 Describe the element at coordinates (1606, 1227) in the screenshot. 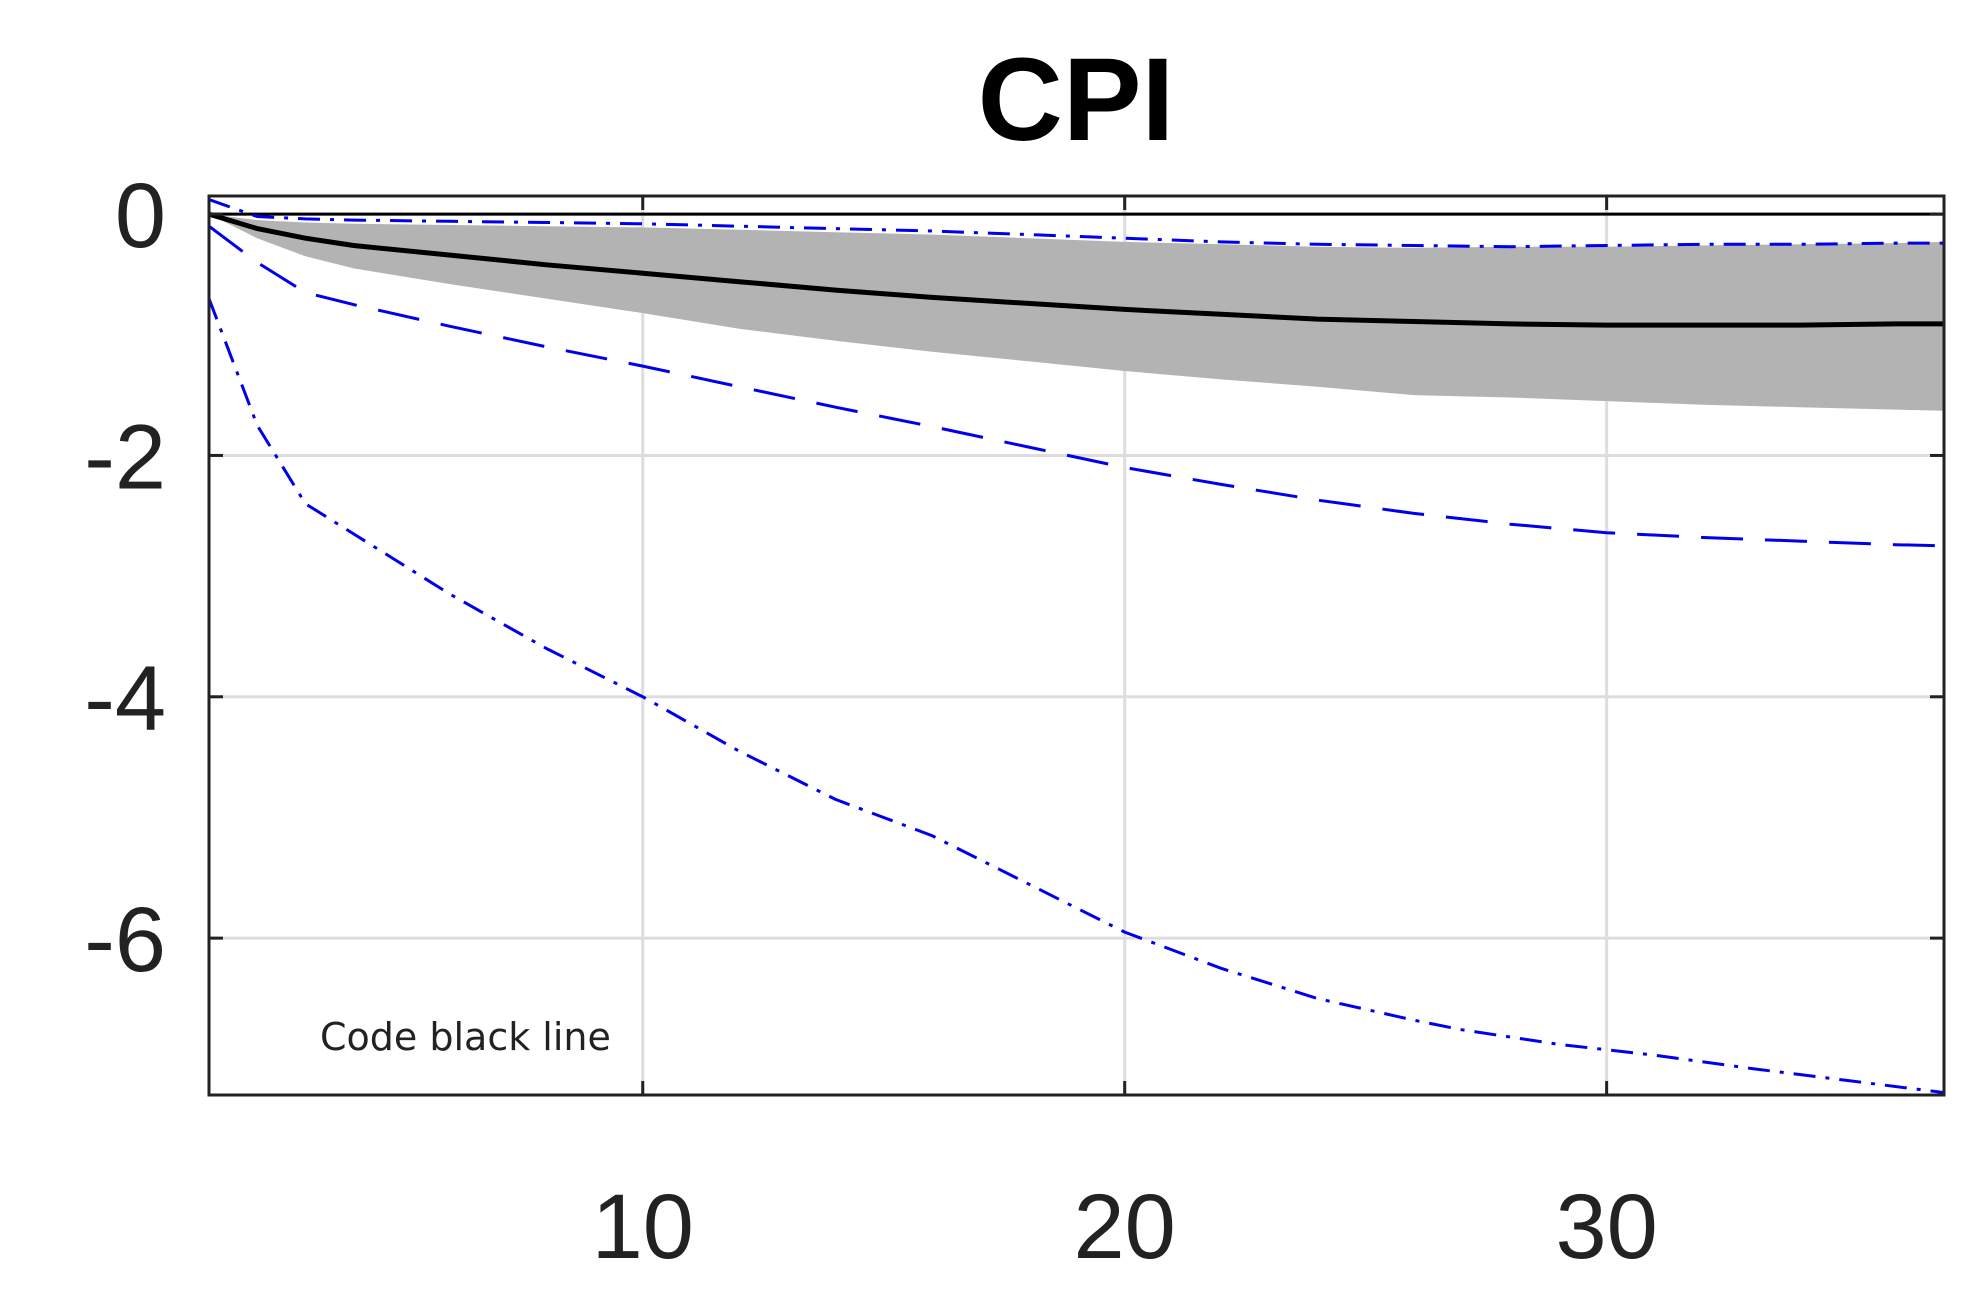

I see `x-tick-label: 30` at that location.